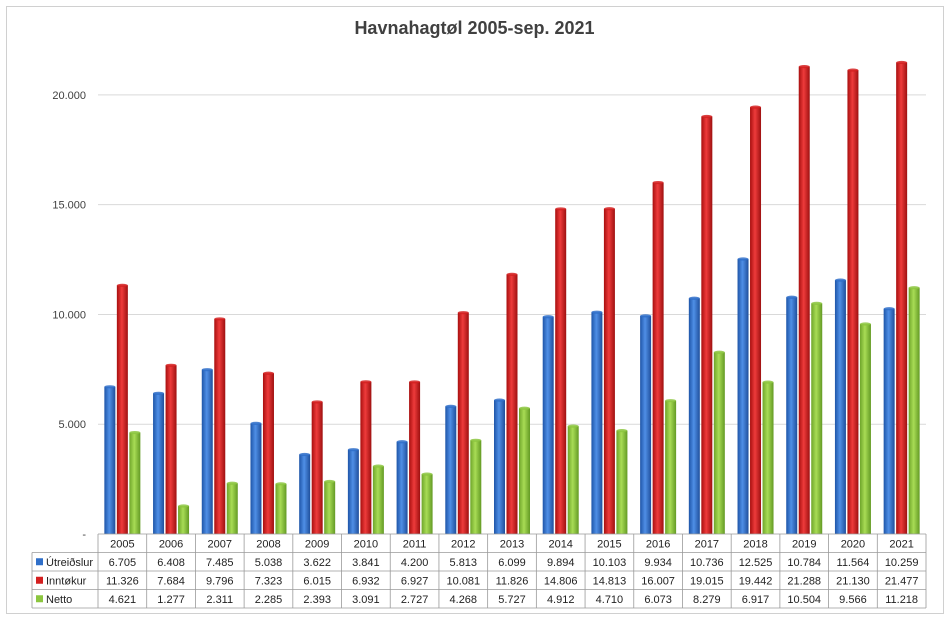  Describe the element at coordinates (707, 600) in the screenshot. I see `data-label: 8.279` at that location.